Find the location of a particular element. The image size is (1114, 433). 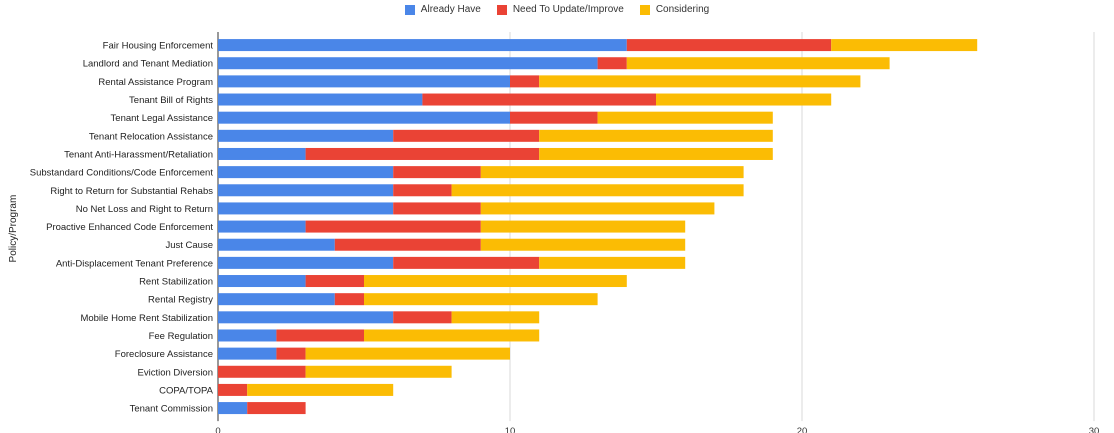

category-label: Right to Return for Substantial Rehabs is located at coordinates (131, 191).